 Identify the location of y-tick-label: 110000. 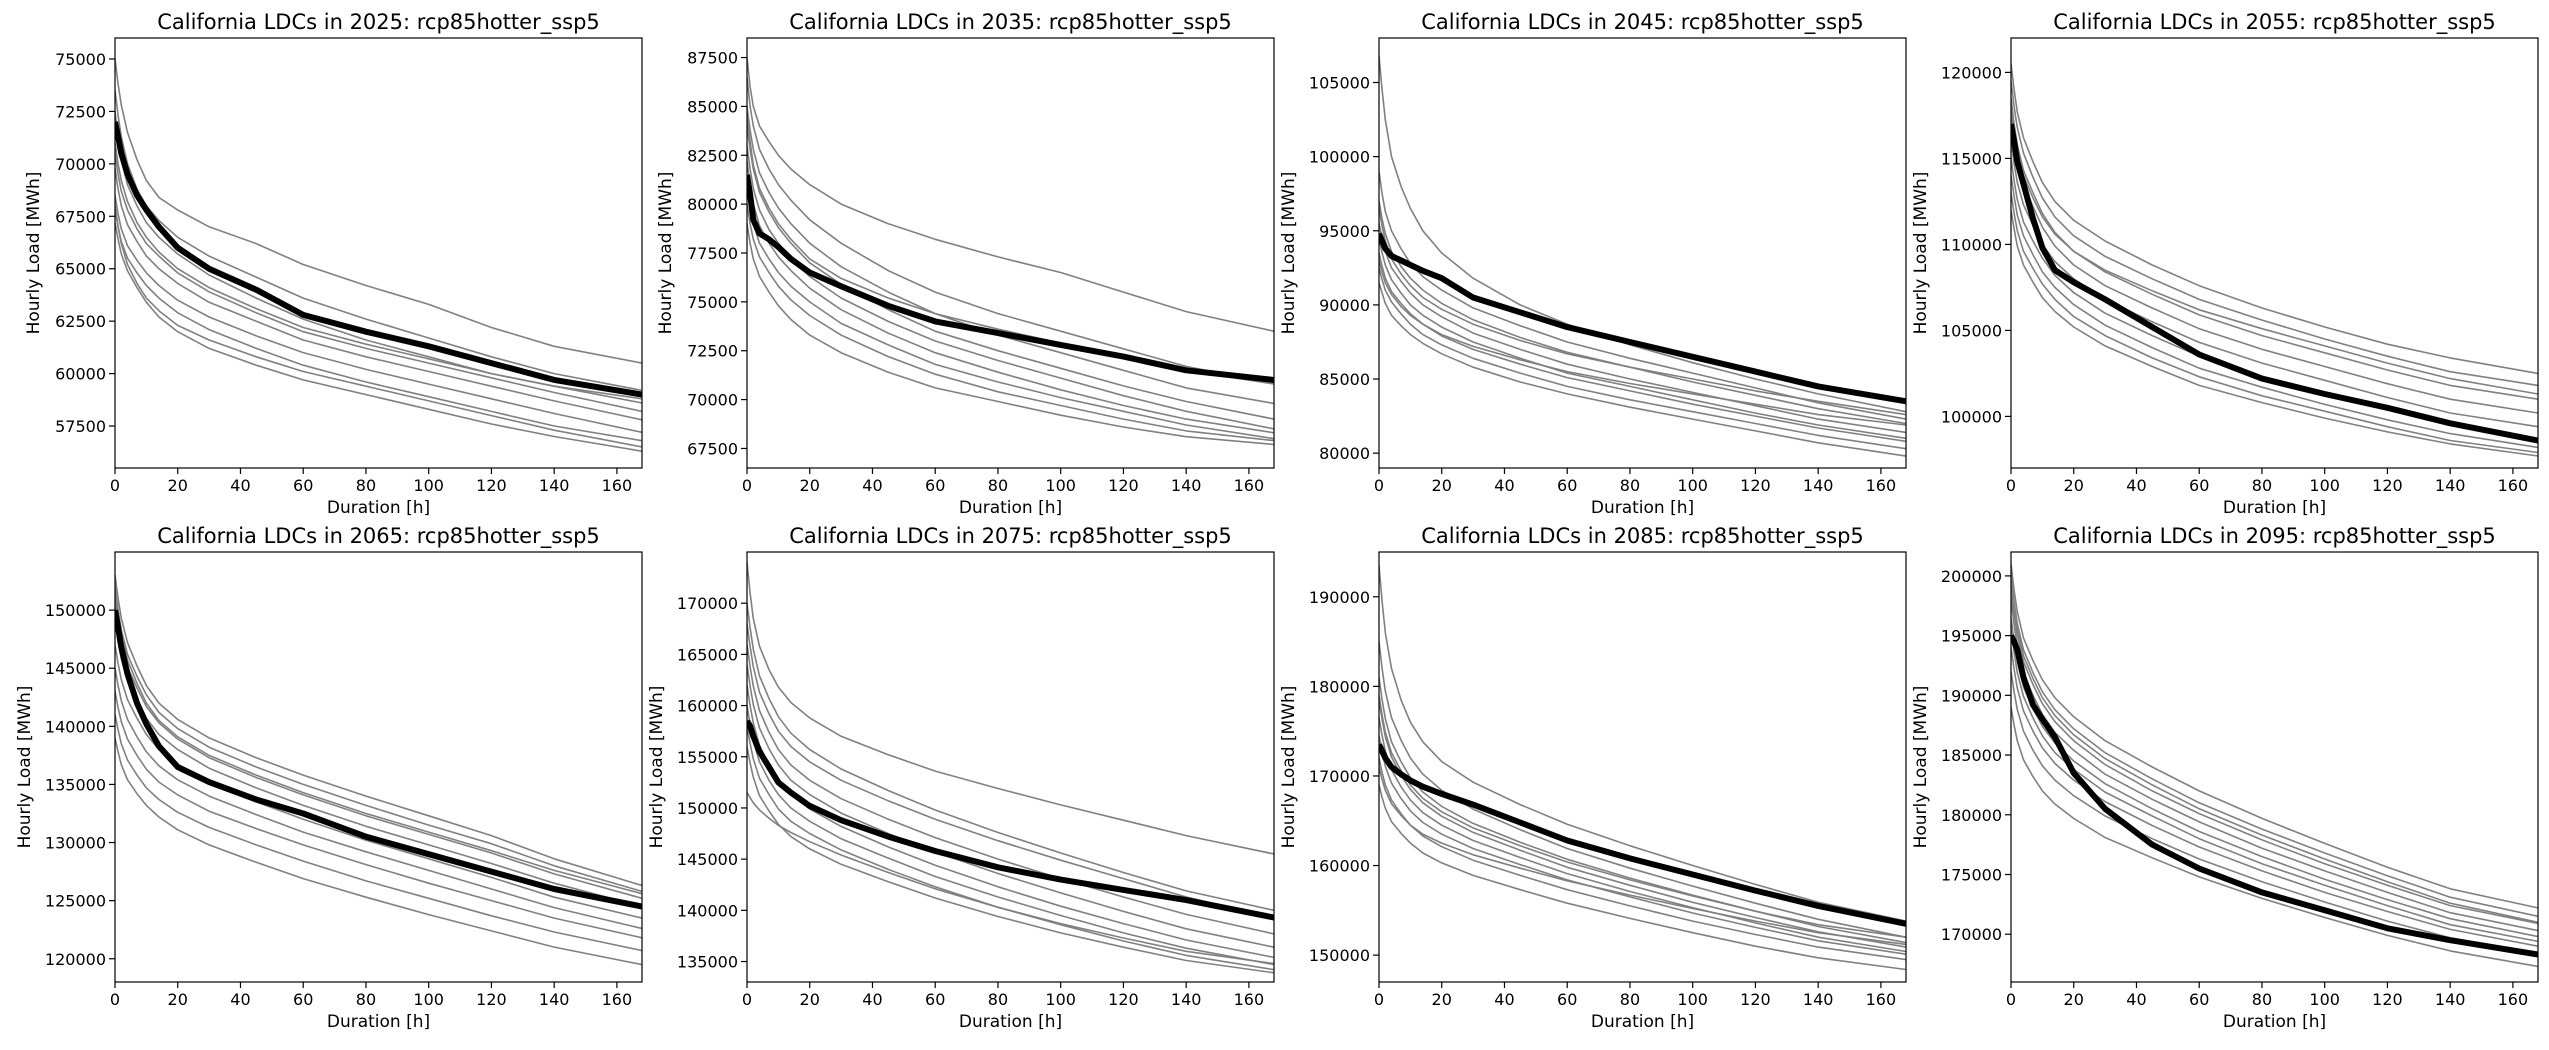
(1971, 244).